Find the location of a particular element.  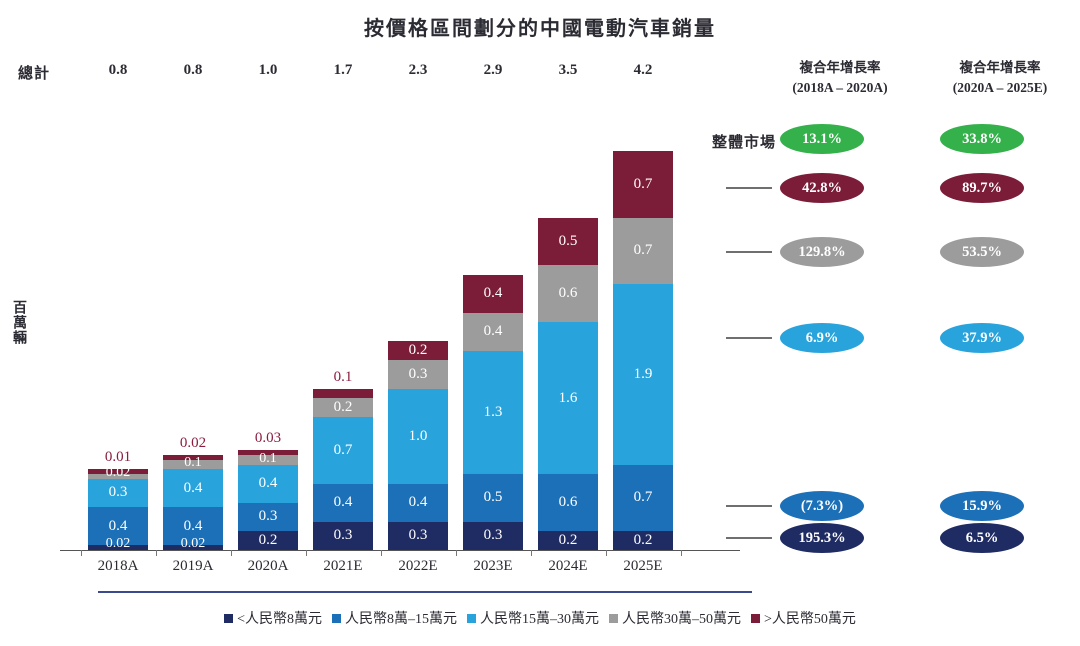

total-value: 3.5 is located at coordinates (568, 70).